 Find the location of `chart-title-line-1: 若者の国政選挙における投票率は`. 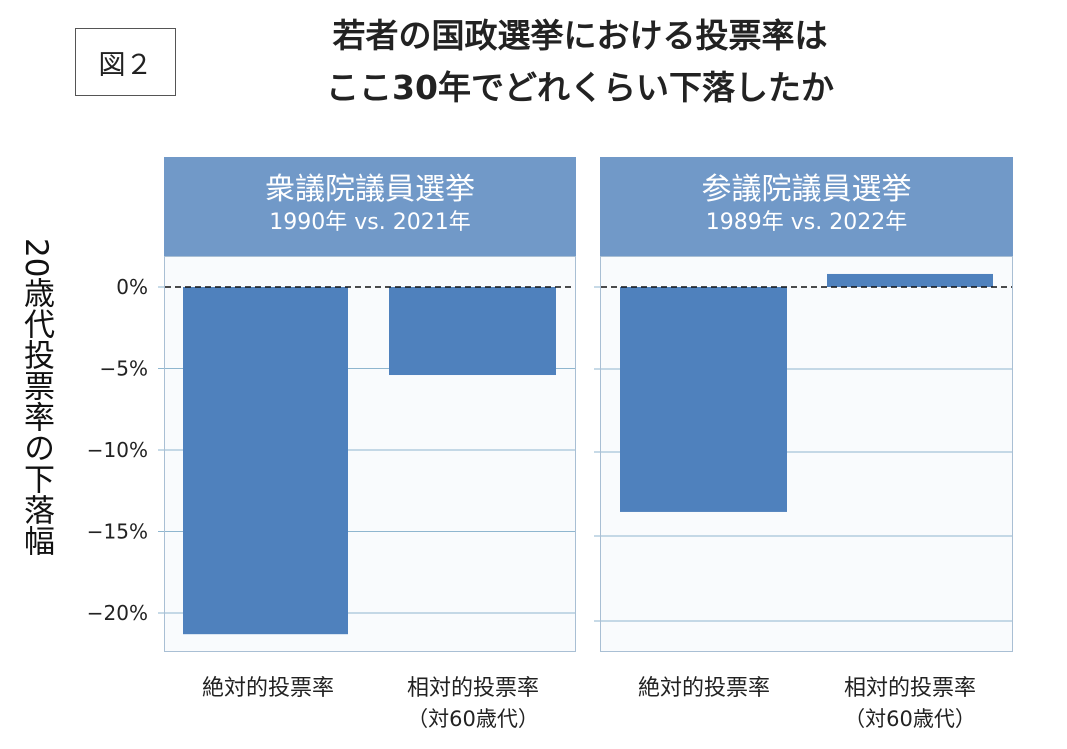

chart-title-line-1: 若者の国政選挙における投票率は is located at coordinates (580, 35).